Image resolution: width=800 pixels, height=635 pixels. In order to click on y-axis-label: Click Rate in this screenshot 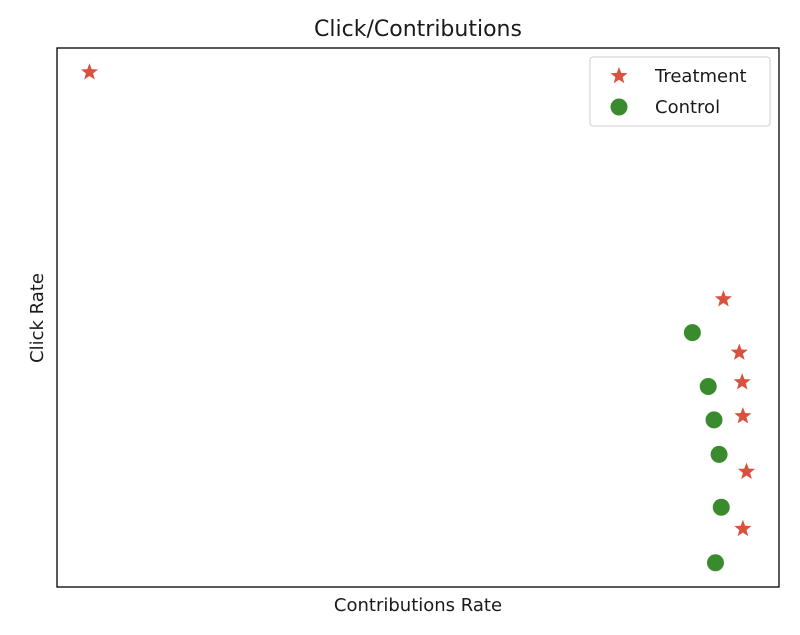, I will do `click(37, 318)`.